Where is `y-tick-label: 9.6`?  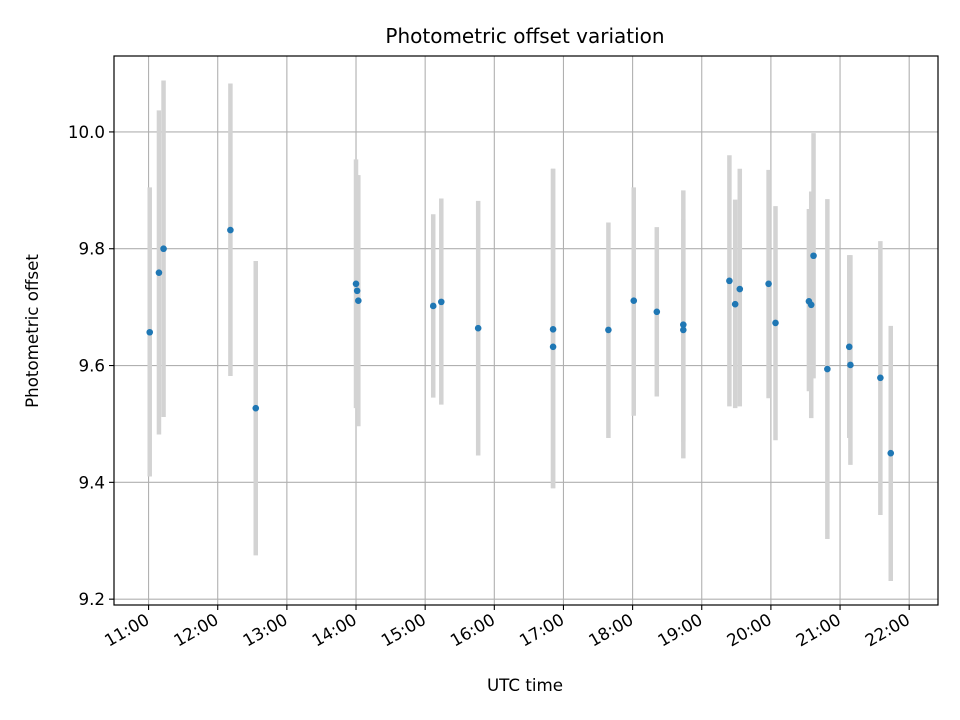
y-tick-label: 9.6 is located at coordinates (91, 366).